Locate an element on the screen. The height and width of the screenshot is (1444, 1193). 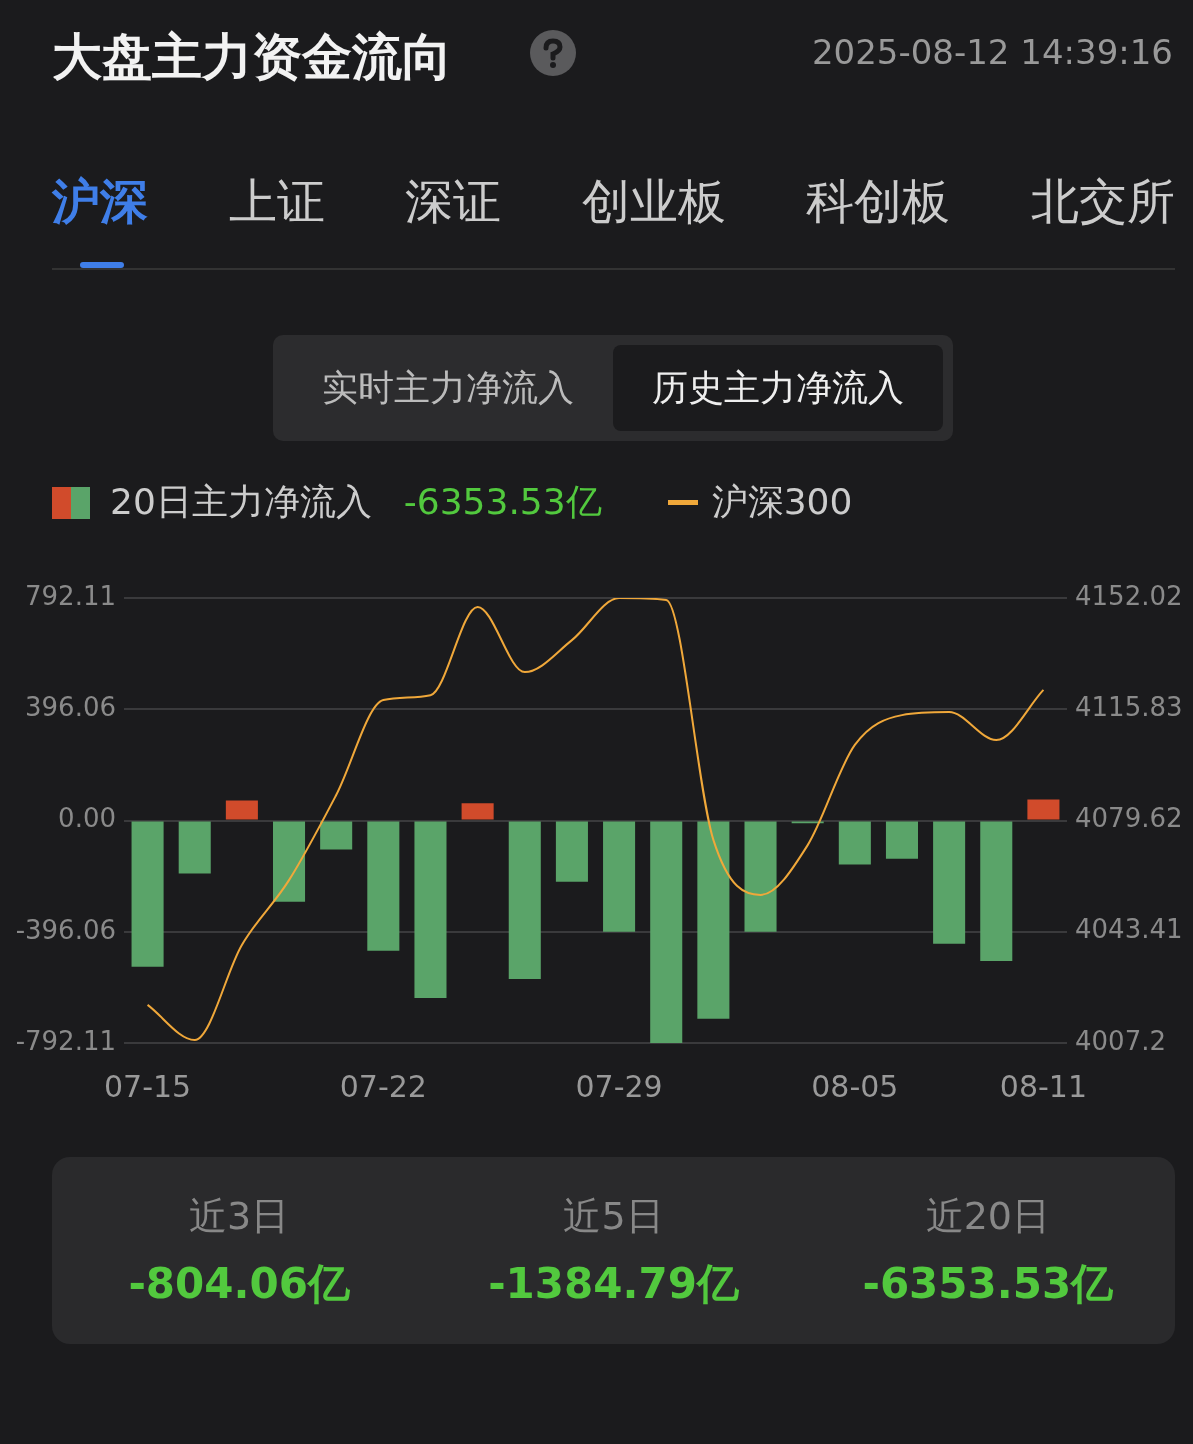
text: 深证 is located at coordinates (453, 201).